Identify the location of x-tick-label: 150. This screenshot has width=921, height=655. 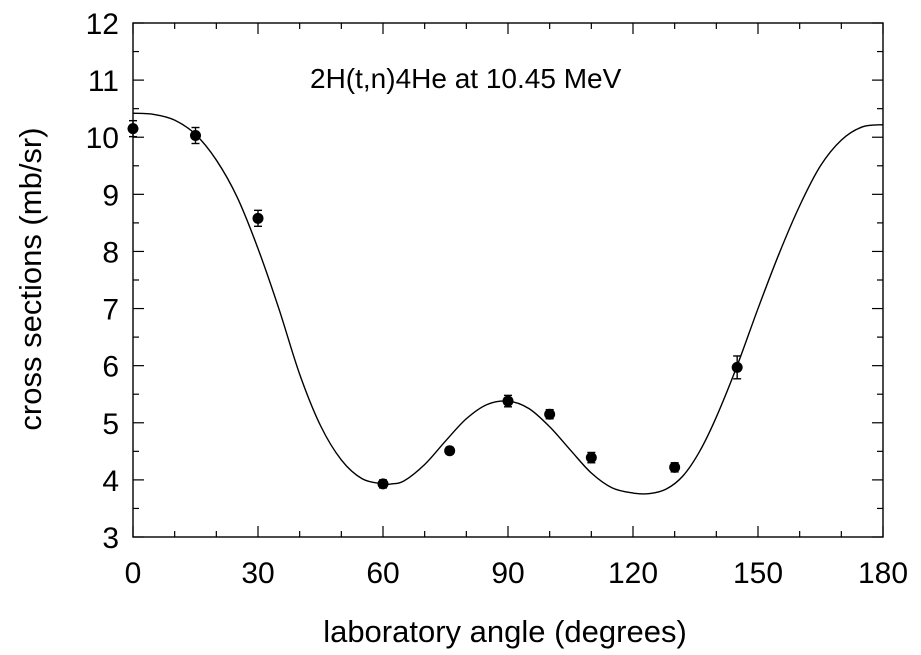
(758, 573).